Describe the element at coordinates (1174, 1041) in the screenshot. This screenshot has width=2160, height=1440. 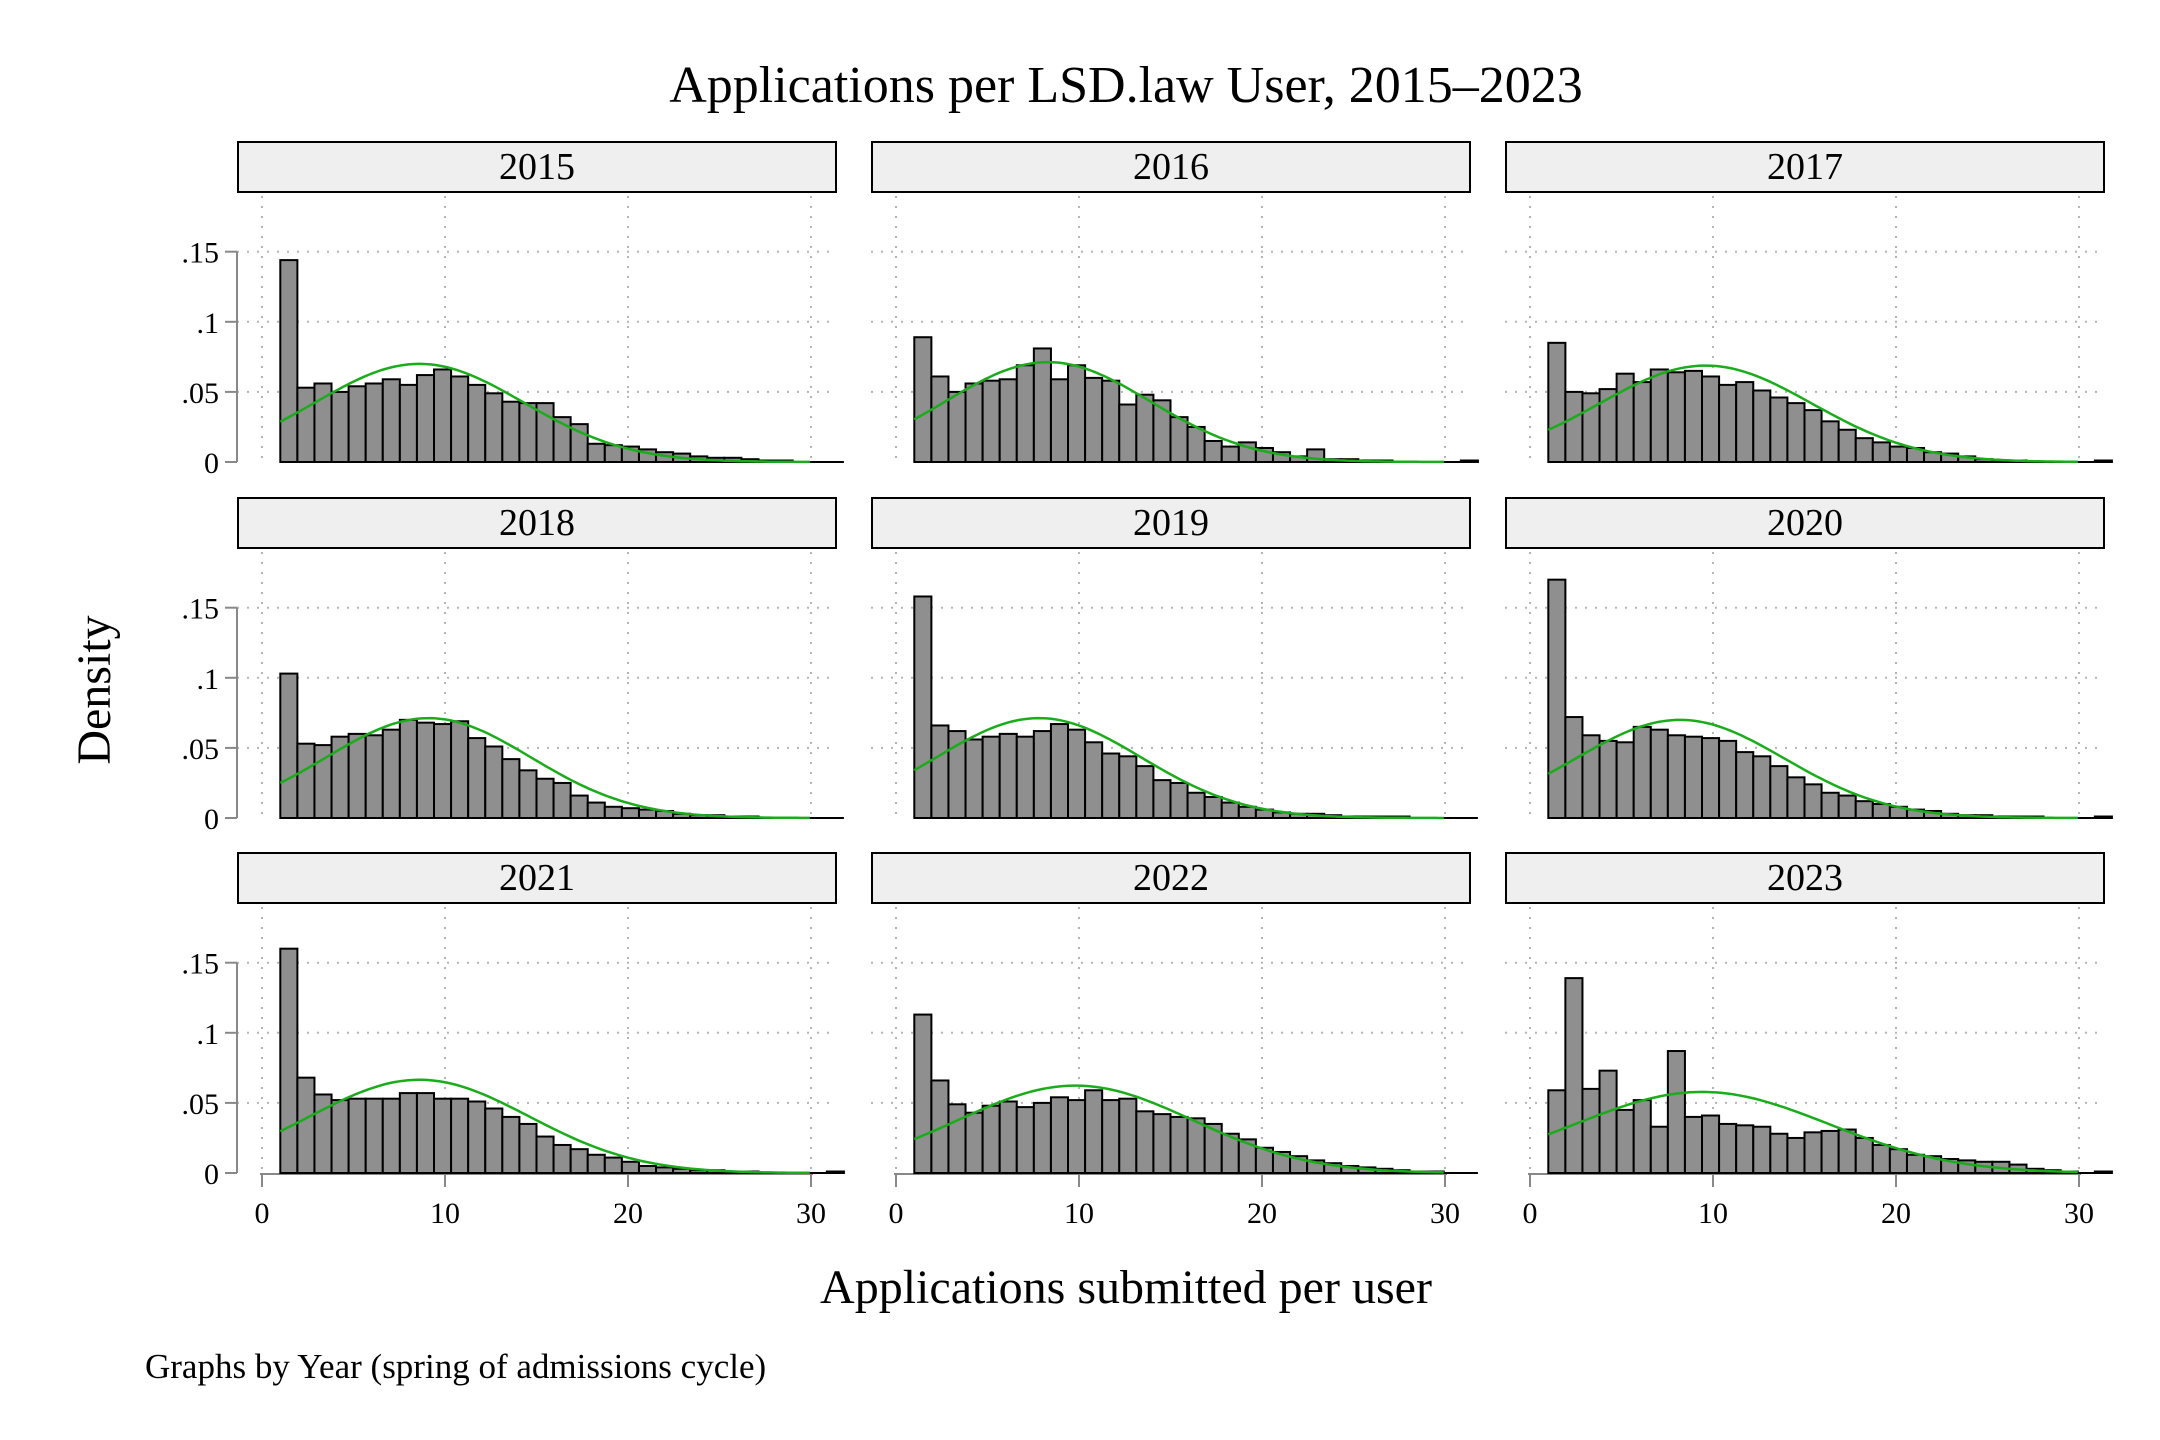
I see `panel-2022: 2022 0 10 20 30` at that location.